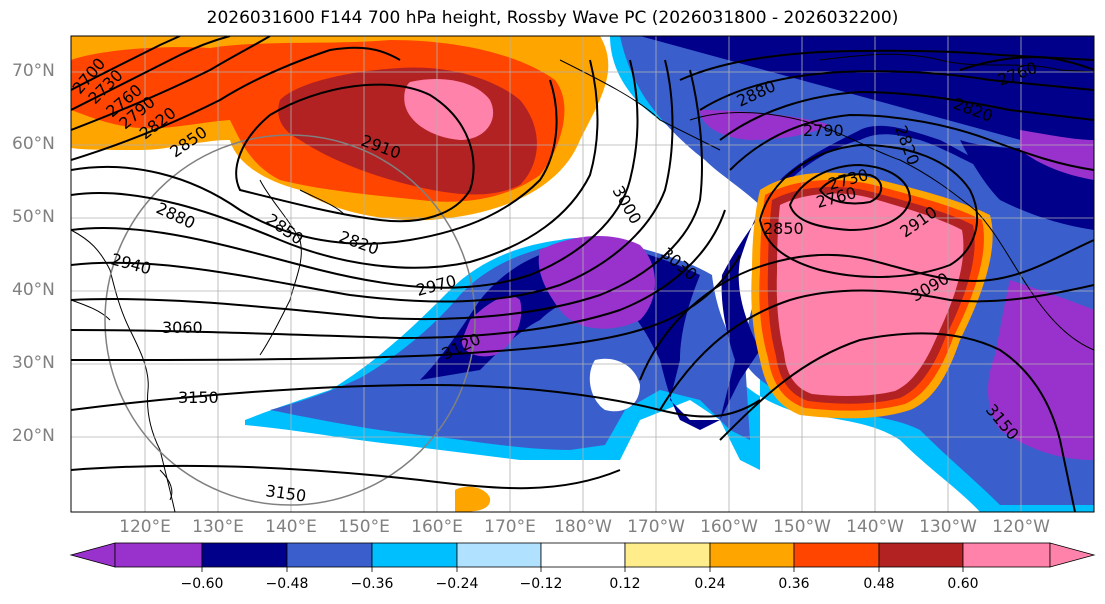 The width and height of the screenshot is (1105, 604). What do you see at coordinates (1021, 527) in the screenshot?
I see `lon-label: 120°W` at bounding box center [1021, 527].